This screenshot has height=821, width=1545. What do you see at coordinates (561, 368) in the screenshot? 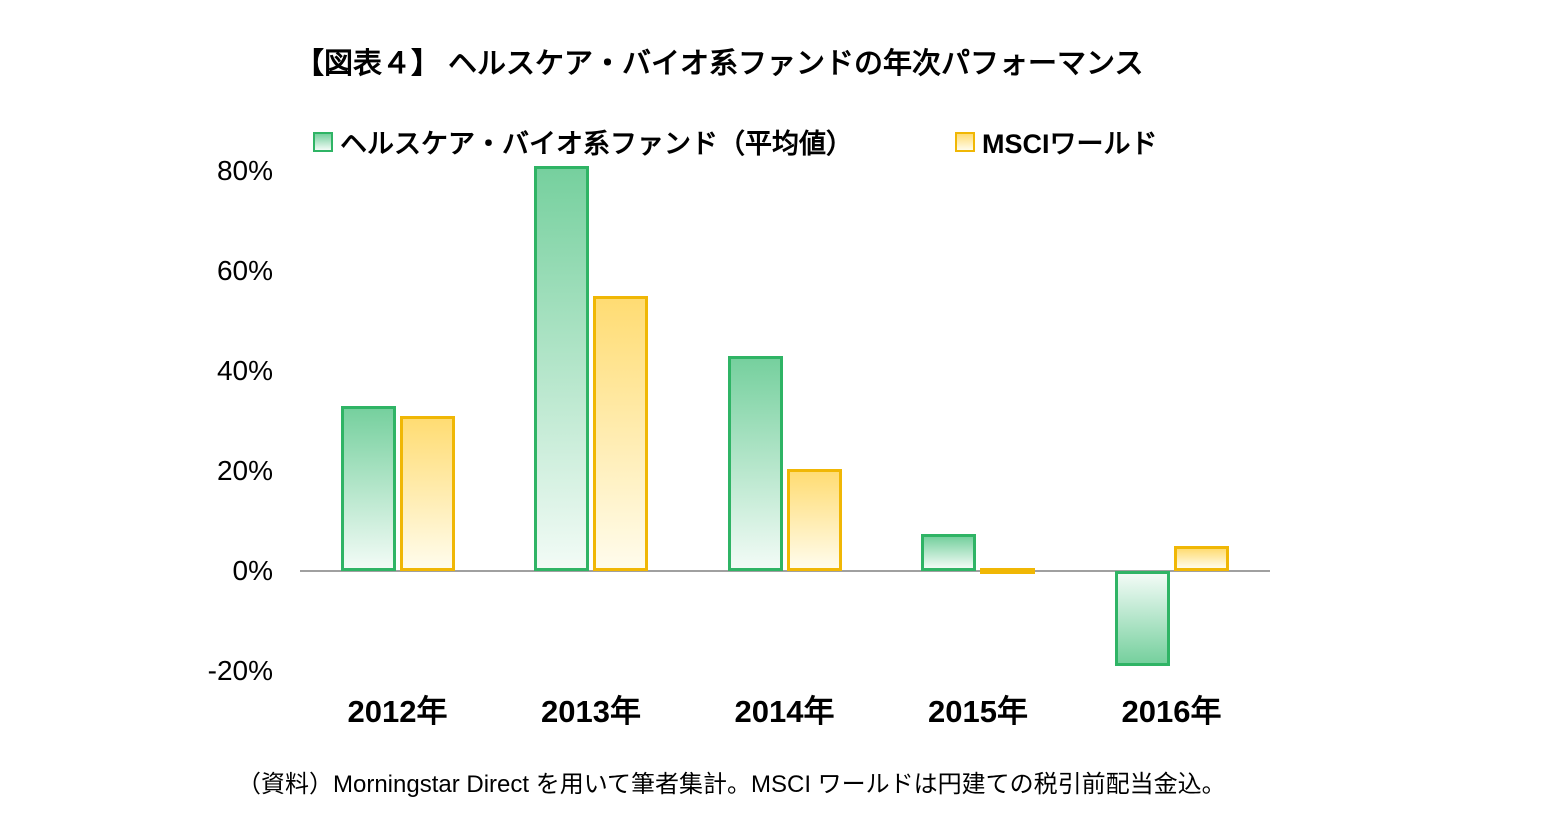
I see `bar-fund-2013年` at bounding box center [561, 368].